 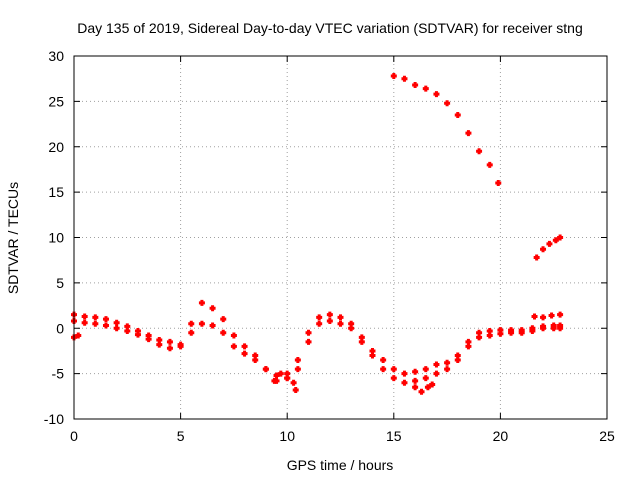 What do you see at coordinates (13, 238) in the screenshot?
I see `y-axis-label: SDTVAR / TECUs` at bounding box center [13, 238].